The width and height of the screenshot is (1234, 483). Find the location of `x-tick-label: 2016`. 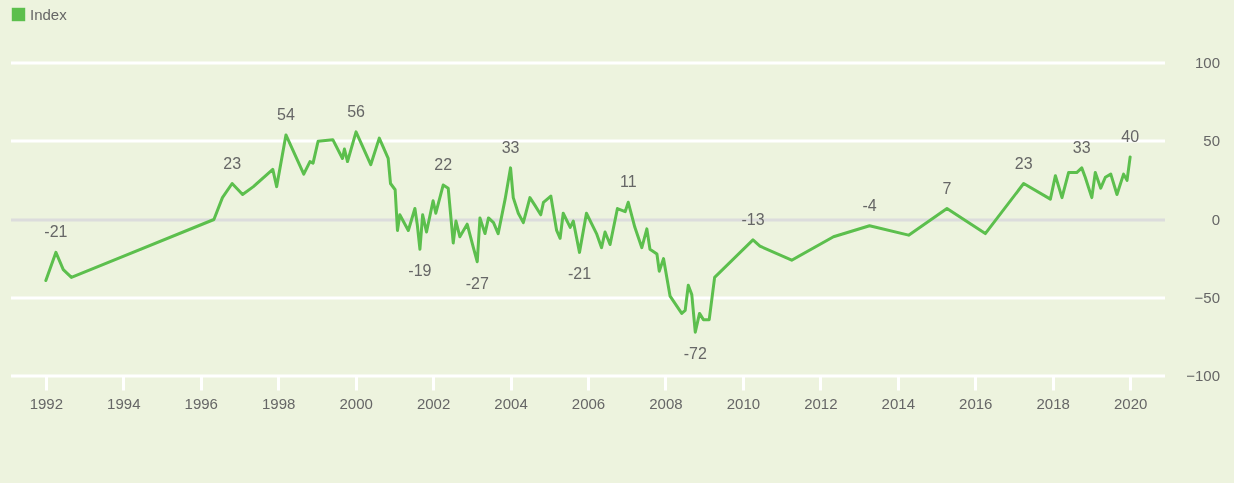

x-tick-label: 2016 is located at coordinates (976, 403).